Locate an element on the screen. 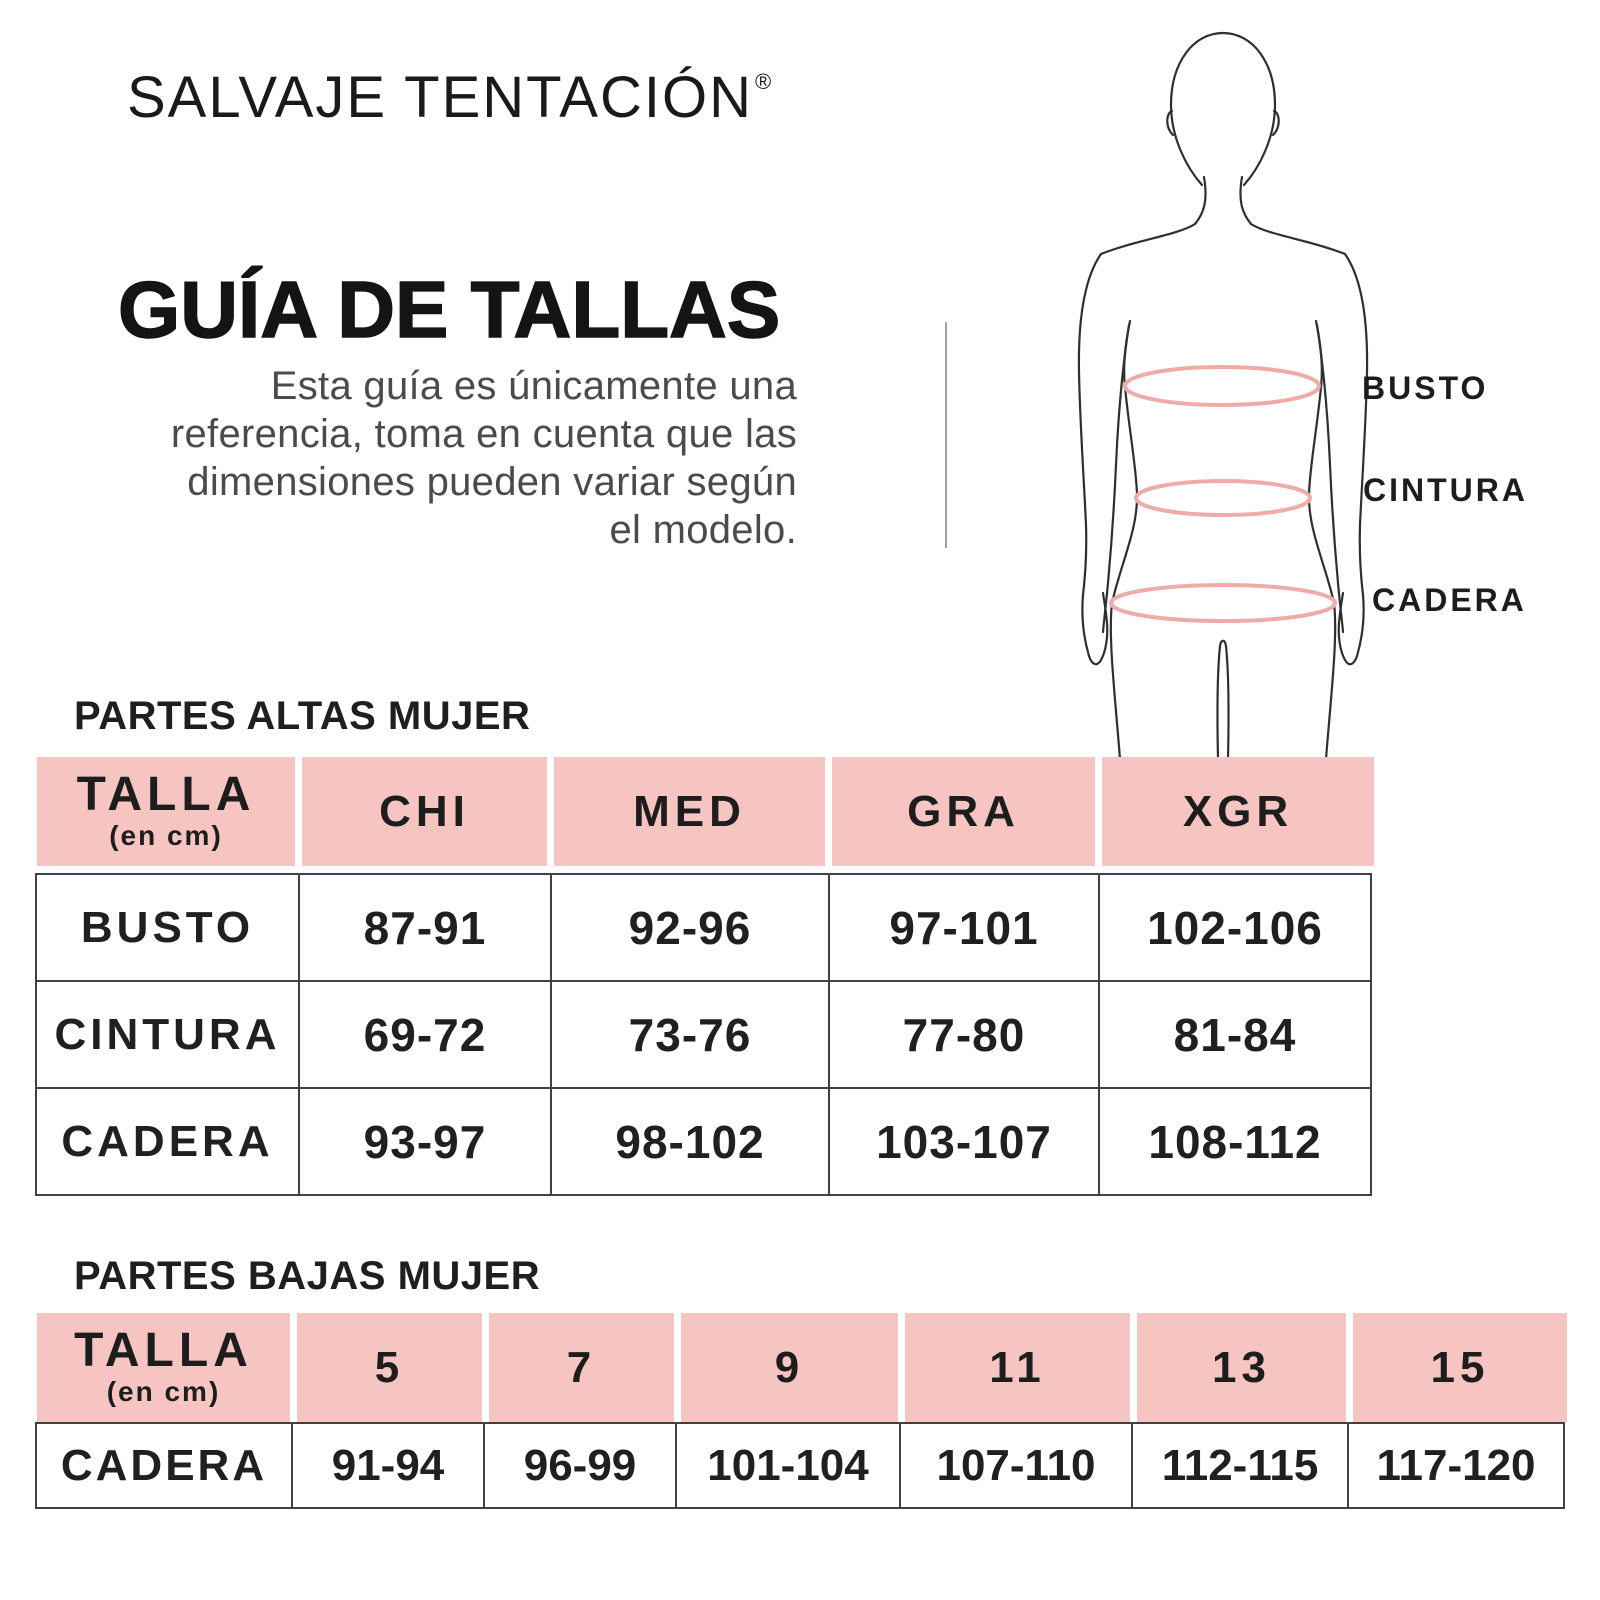  torso-left-outline is located at coordinates (1124, 539).